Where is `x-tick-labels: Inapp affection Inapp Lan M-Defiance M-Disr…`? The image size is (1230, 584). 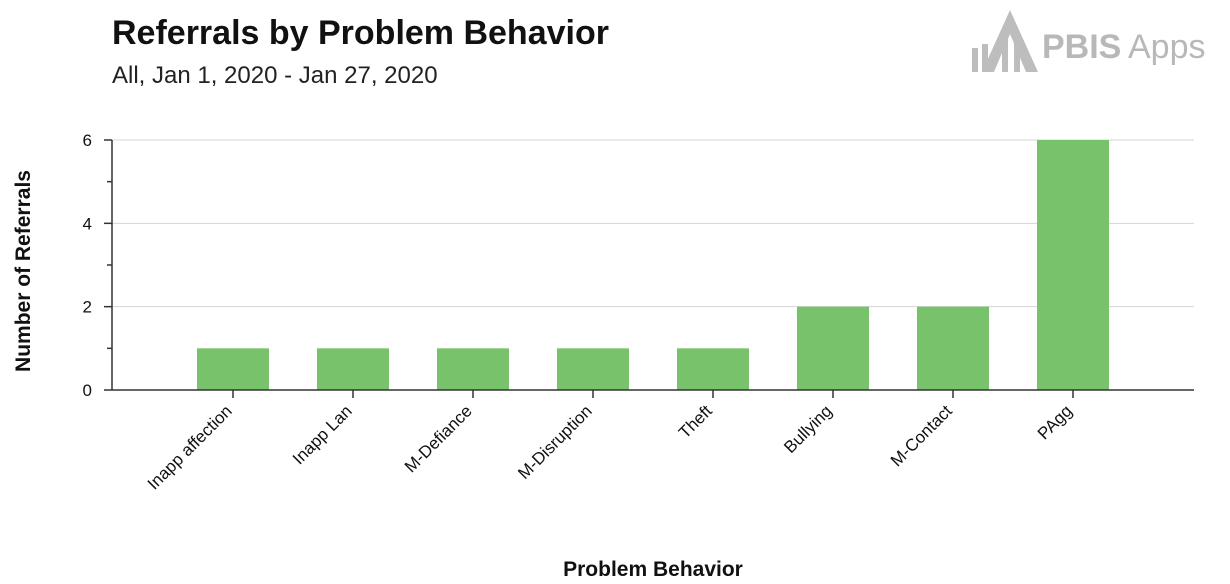
x-tick-labels: Inapp affection Inapp Lan M-Defiance M-Disr… is located at coordinates (610, 447).